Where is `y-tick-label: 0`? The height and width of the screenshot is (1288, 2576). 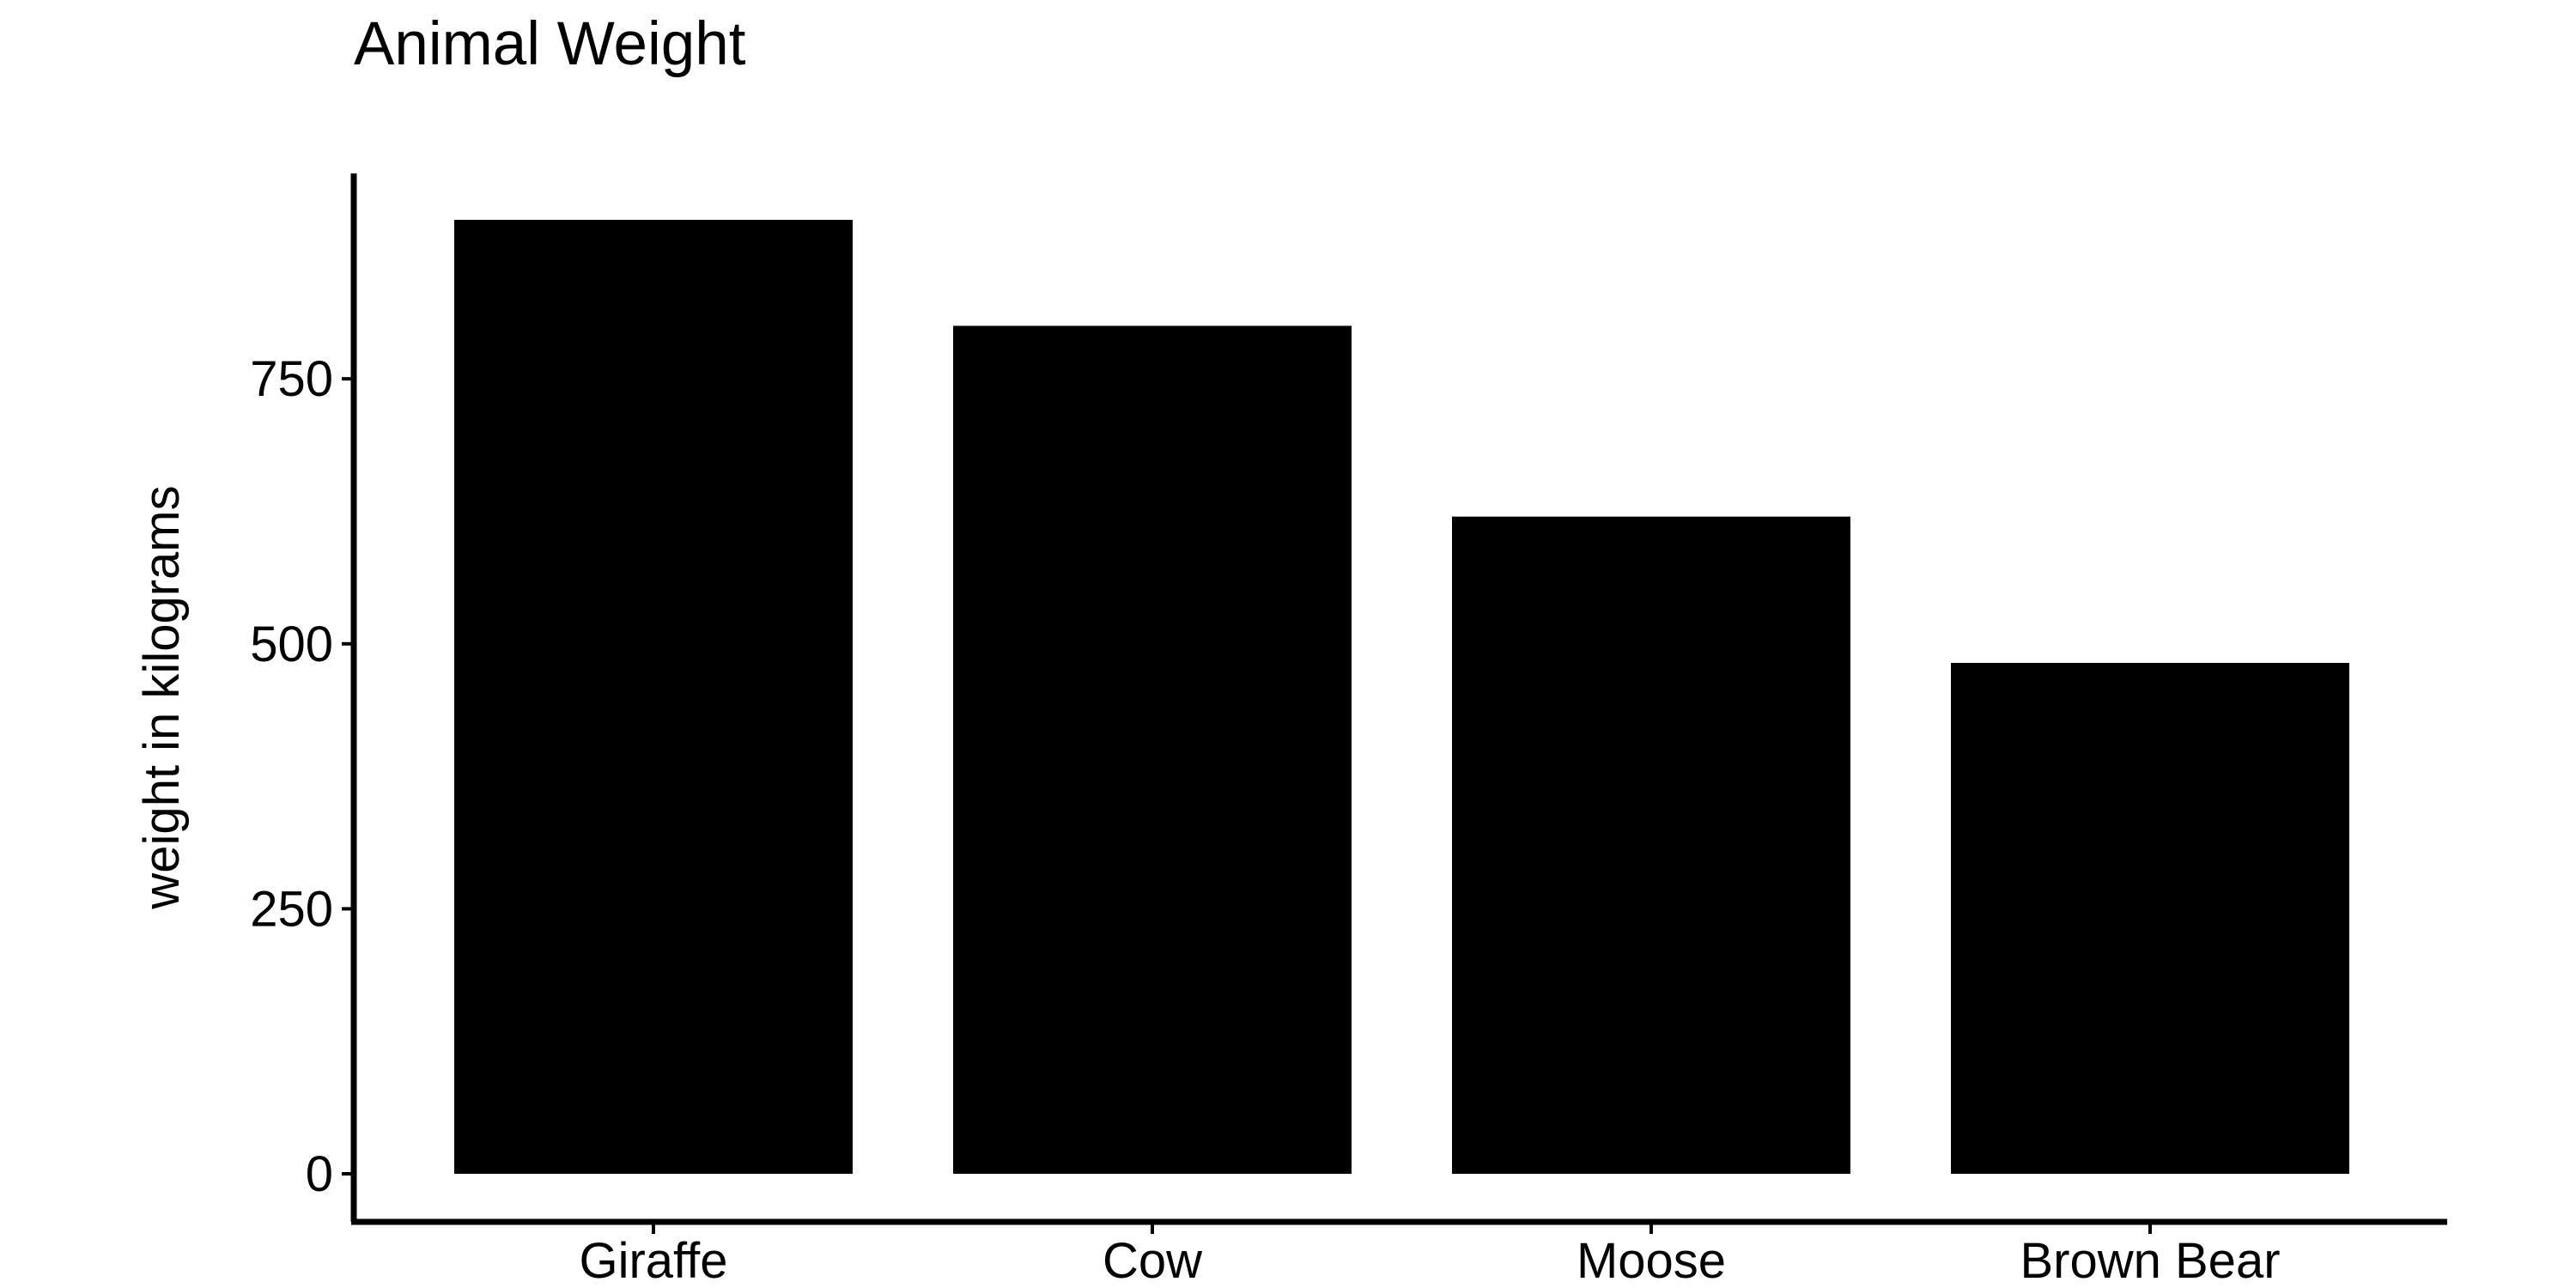
y-tick-label: 0 is located at coordinates (319, 1174).